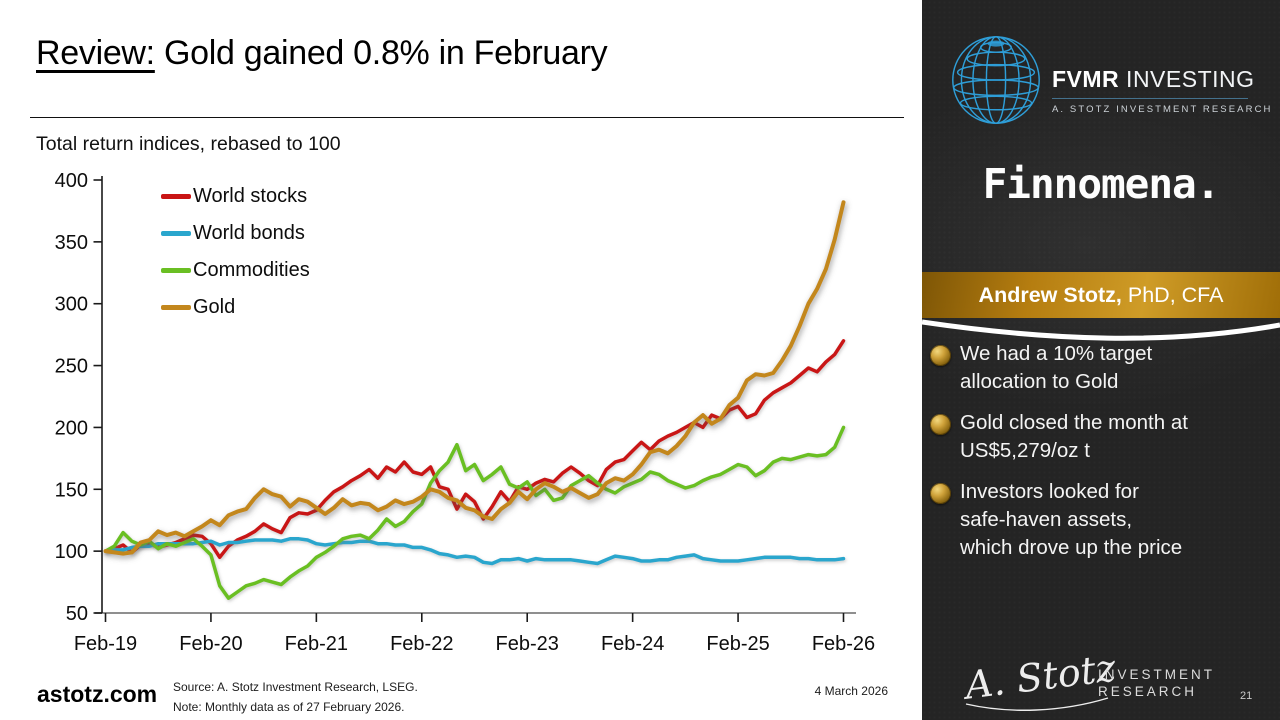  I want to click on banner-swoosh, so click(1101, 330).